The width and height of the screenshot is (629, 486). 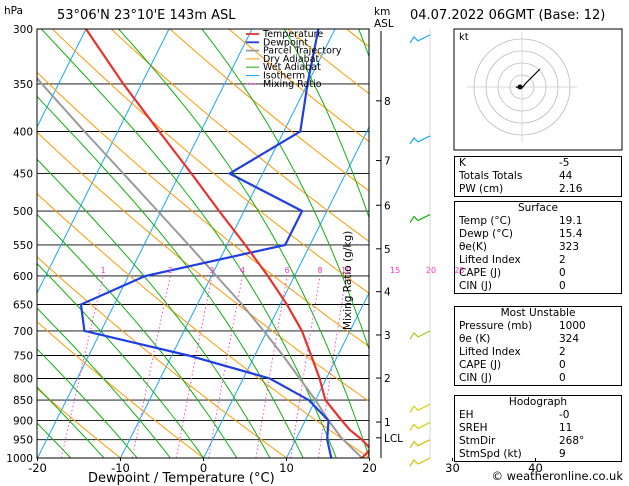 What do you see at coordinates (459, 270) in the screenshot?
I see `mixing-ratio-label: 25` at bounding box center [459, 270].